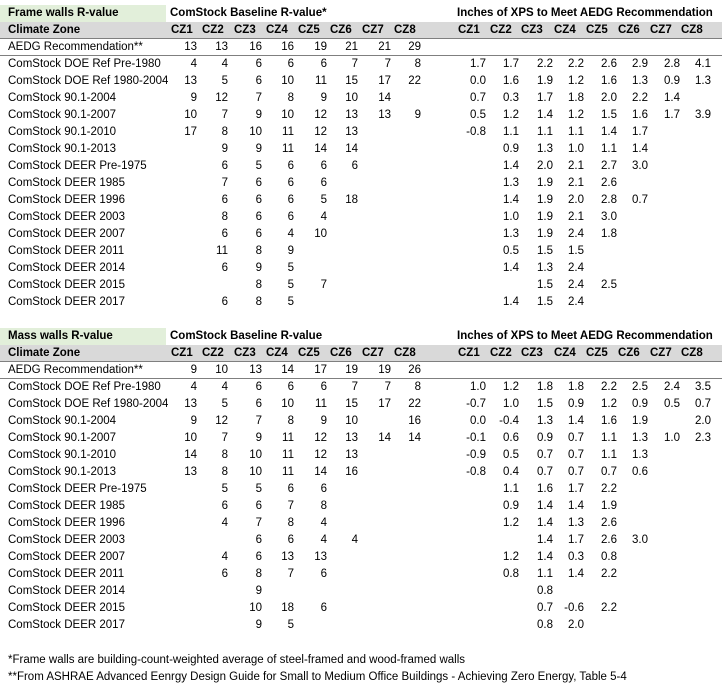 The height and width of the screenshot is (687, 722). I want to click on xps-inches-cell: 2.9, so click(640, 64).